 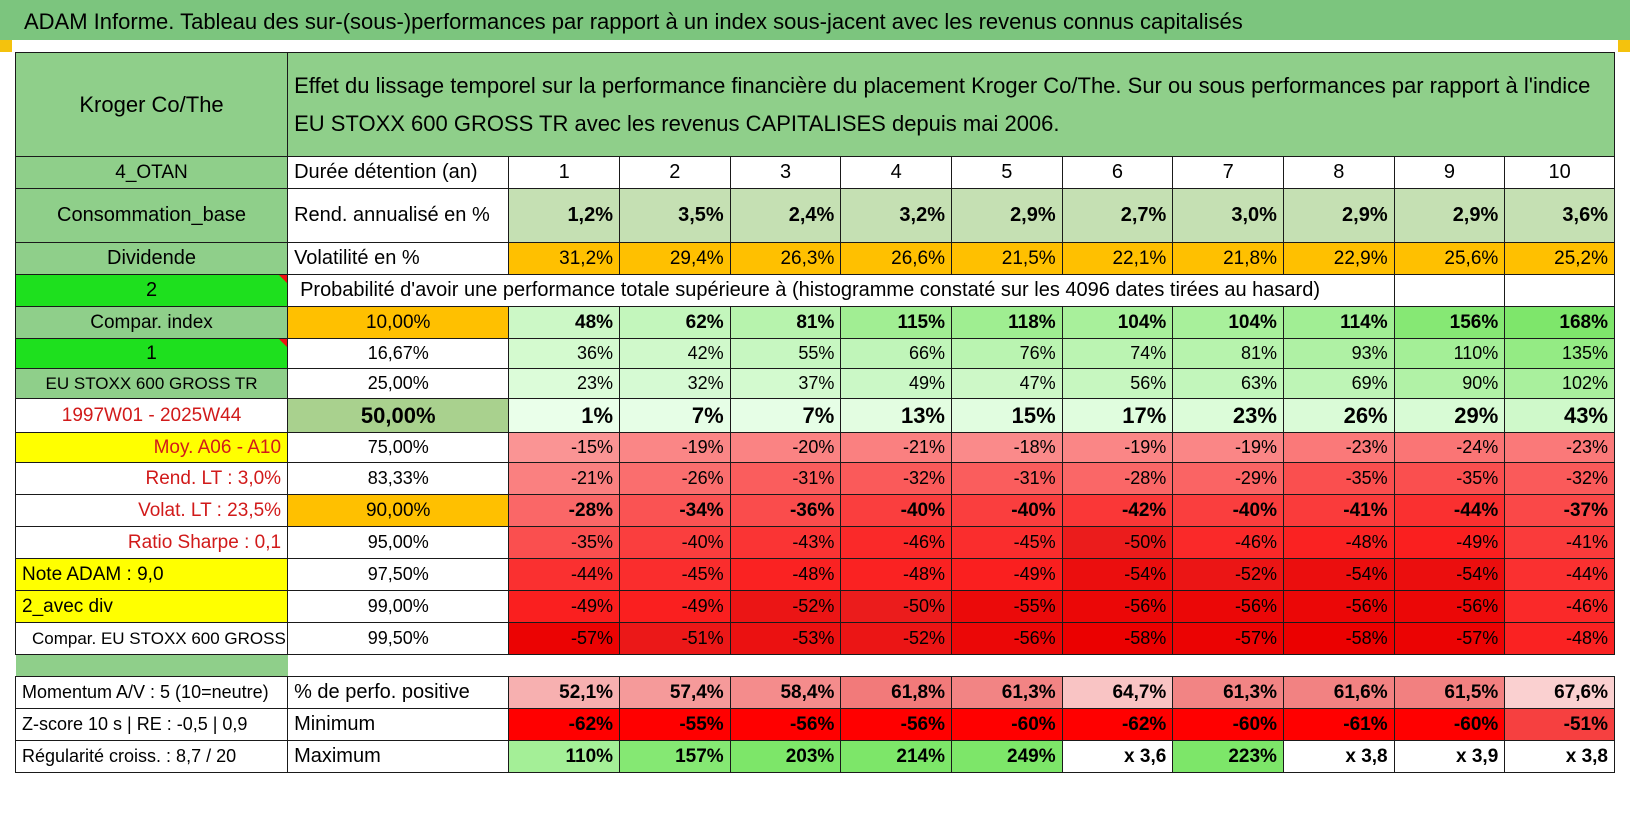 What do you see at coordinates (896, 638) in the screenshot?
I see `probability-value: -52%` at bounding box center [896, 638].